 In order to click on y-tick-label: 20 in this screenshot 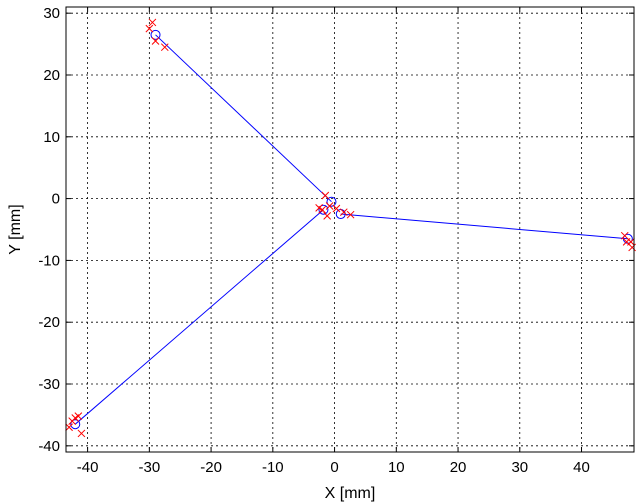, I will do `click(51, 75)`.